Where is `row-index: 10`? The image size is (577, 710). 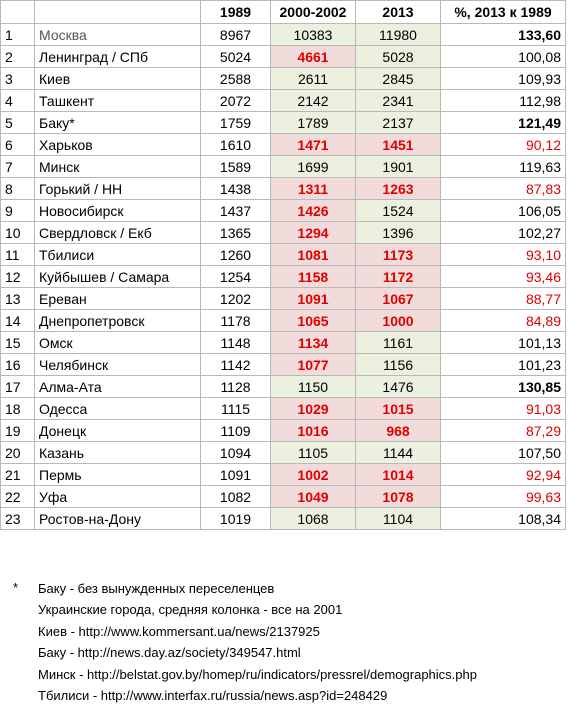 row-index: 10 is located at coordinates (17, 232).